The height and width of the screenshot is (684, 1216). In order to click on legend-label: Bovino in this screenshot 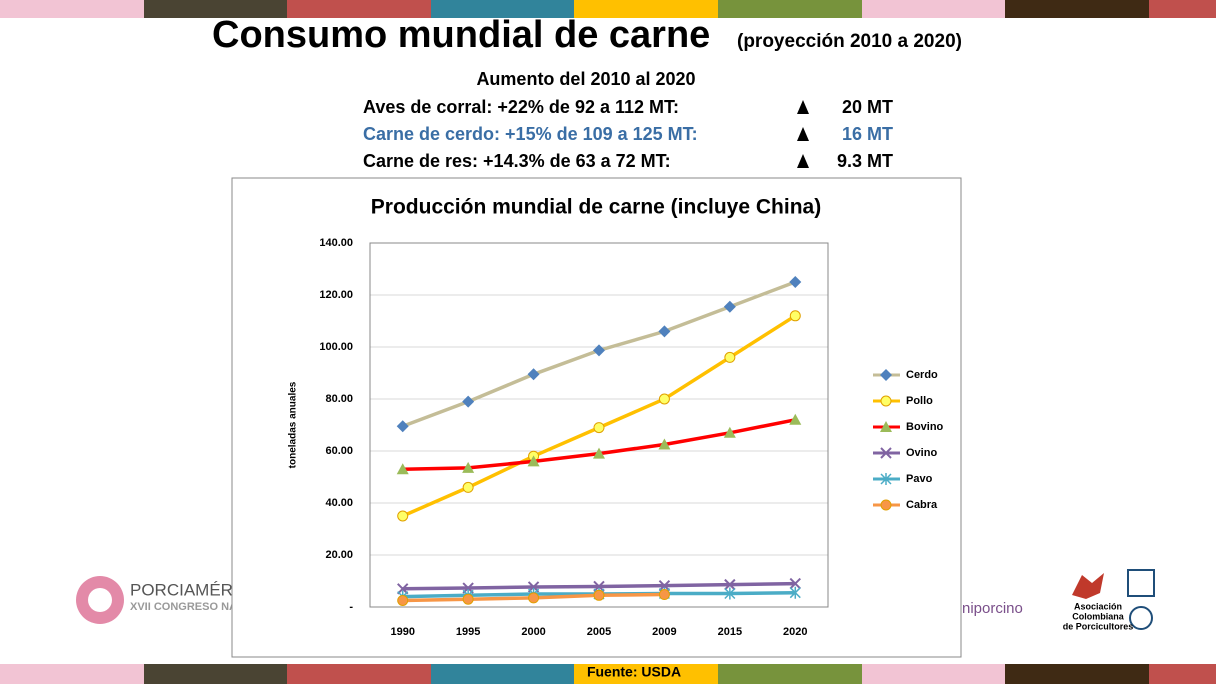, I will do `click(925, 427)`.